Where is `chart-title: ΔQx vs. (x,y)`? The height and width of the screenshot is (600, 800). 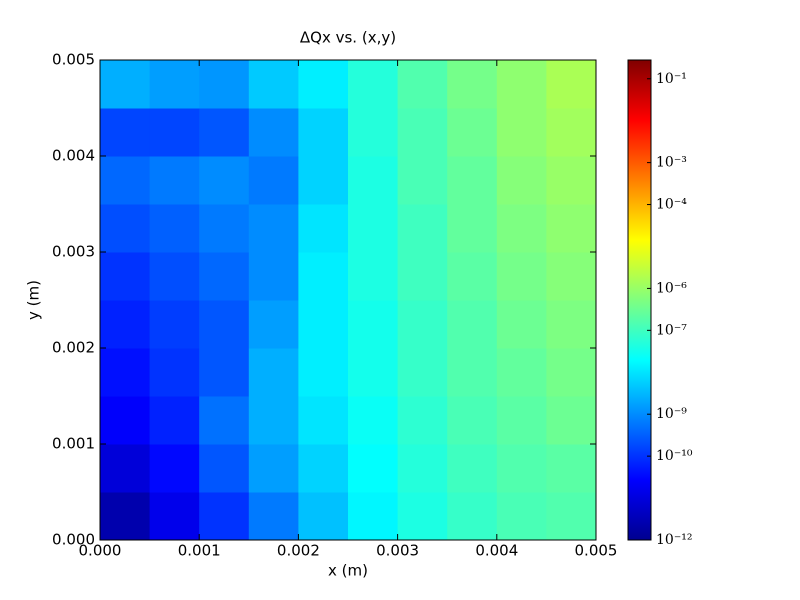
chart-title: ΔQx vs. (x,y) is located at coordinates (348, 38).